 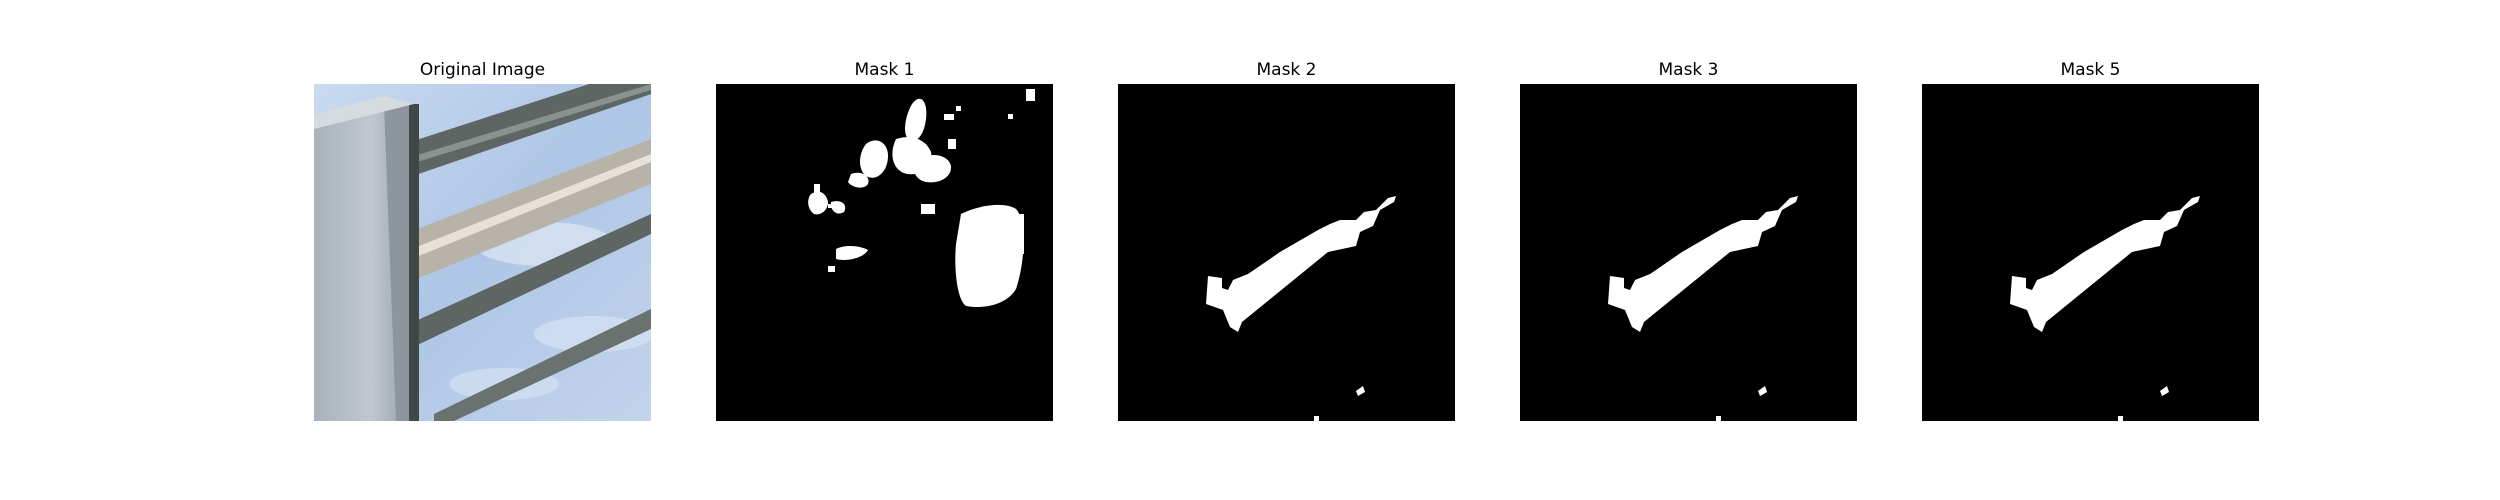 I want to click on panel-mask-3: Mask 3, so click(x=1688, y=250).